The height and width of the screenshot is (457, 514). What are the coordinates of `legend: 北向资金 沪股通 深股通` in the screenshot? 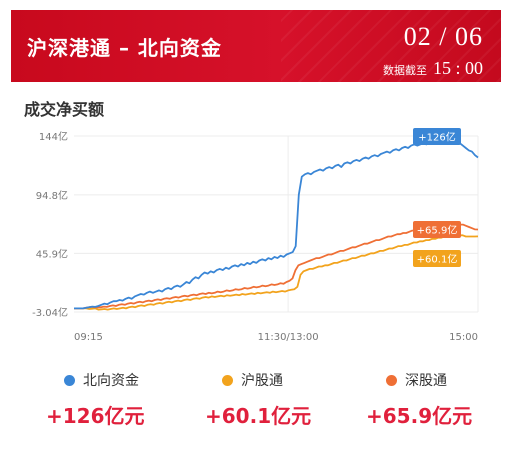 It's located at (257, 380).